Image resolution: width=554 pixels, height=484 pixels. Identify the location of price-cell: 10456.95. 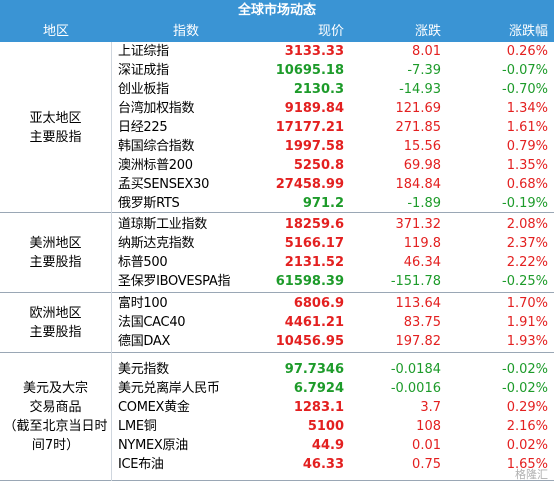
(309, 341).